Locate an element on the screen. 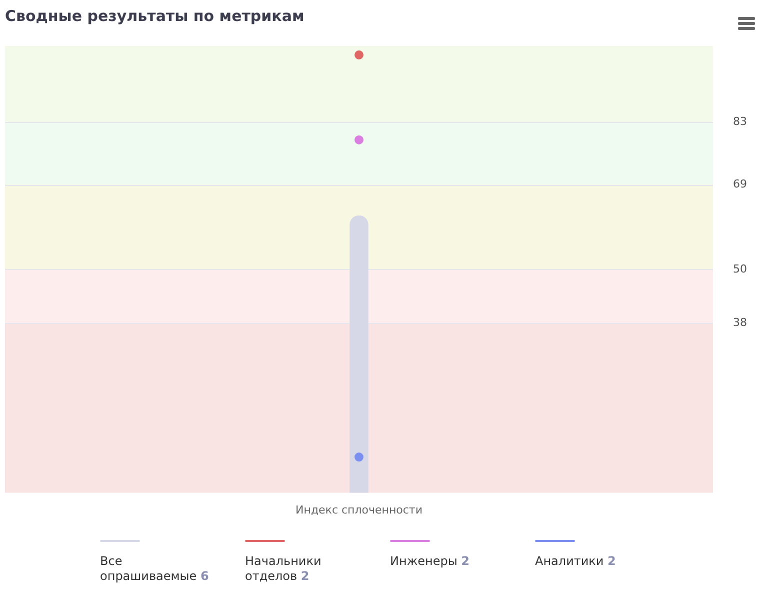 The width and height of the screenshot is (767, 595). y-tick-label: 83 is located at coordinates (740, 121).